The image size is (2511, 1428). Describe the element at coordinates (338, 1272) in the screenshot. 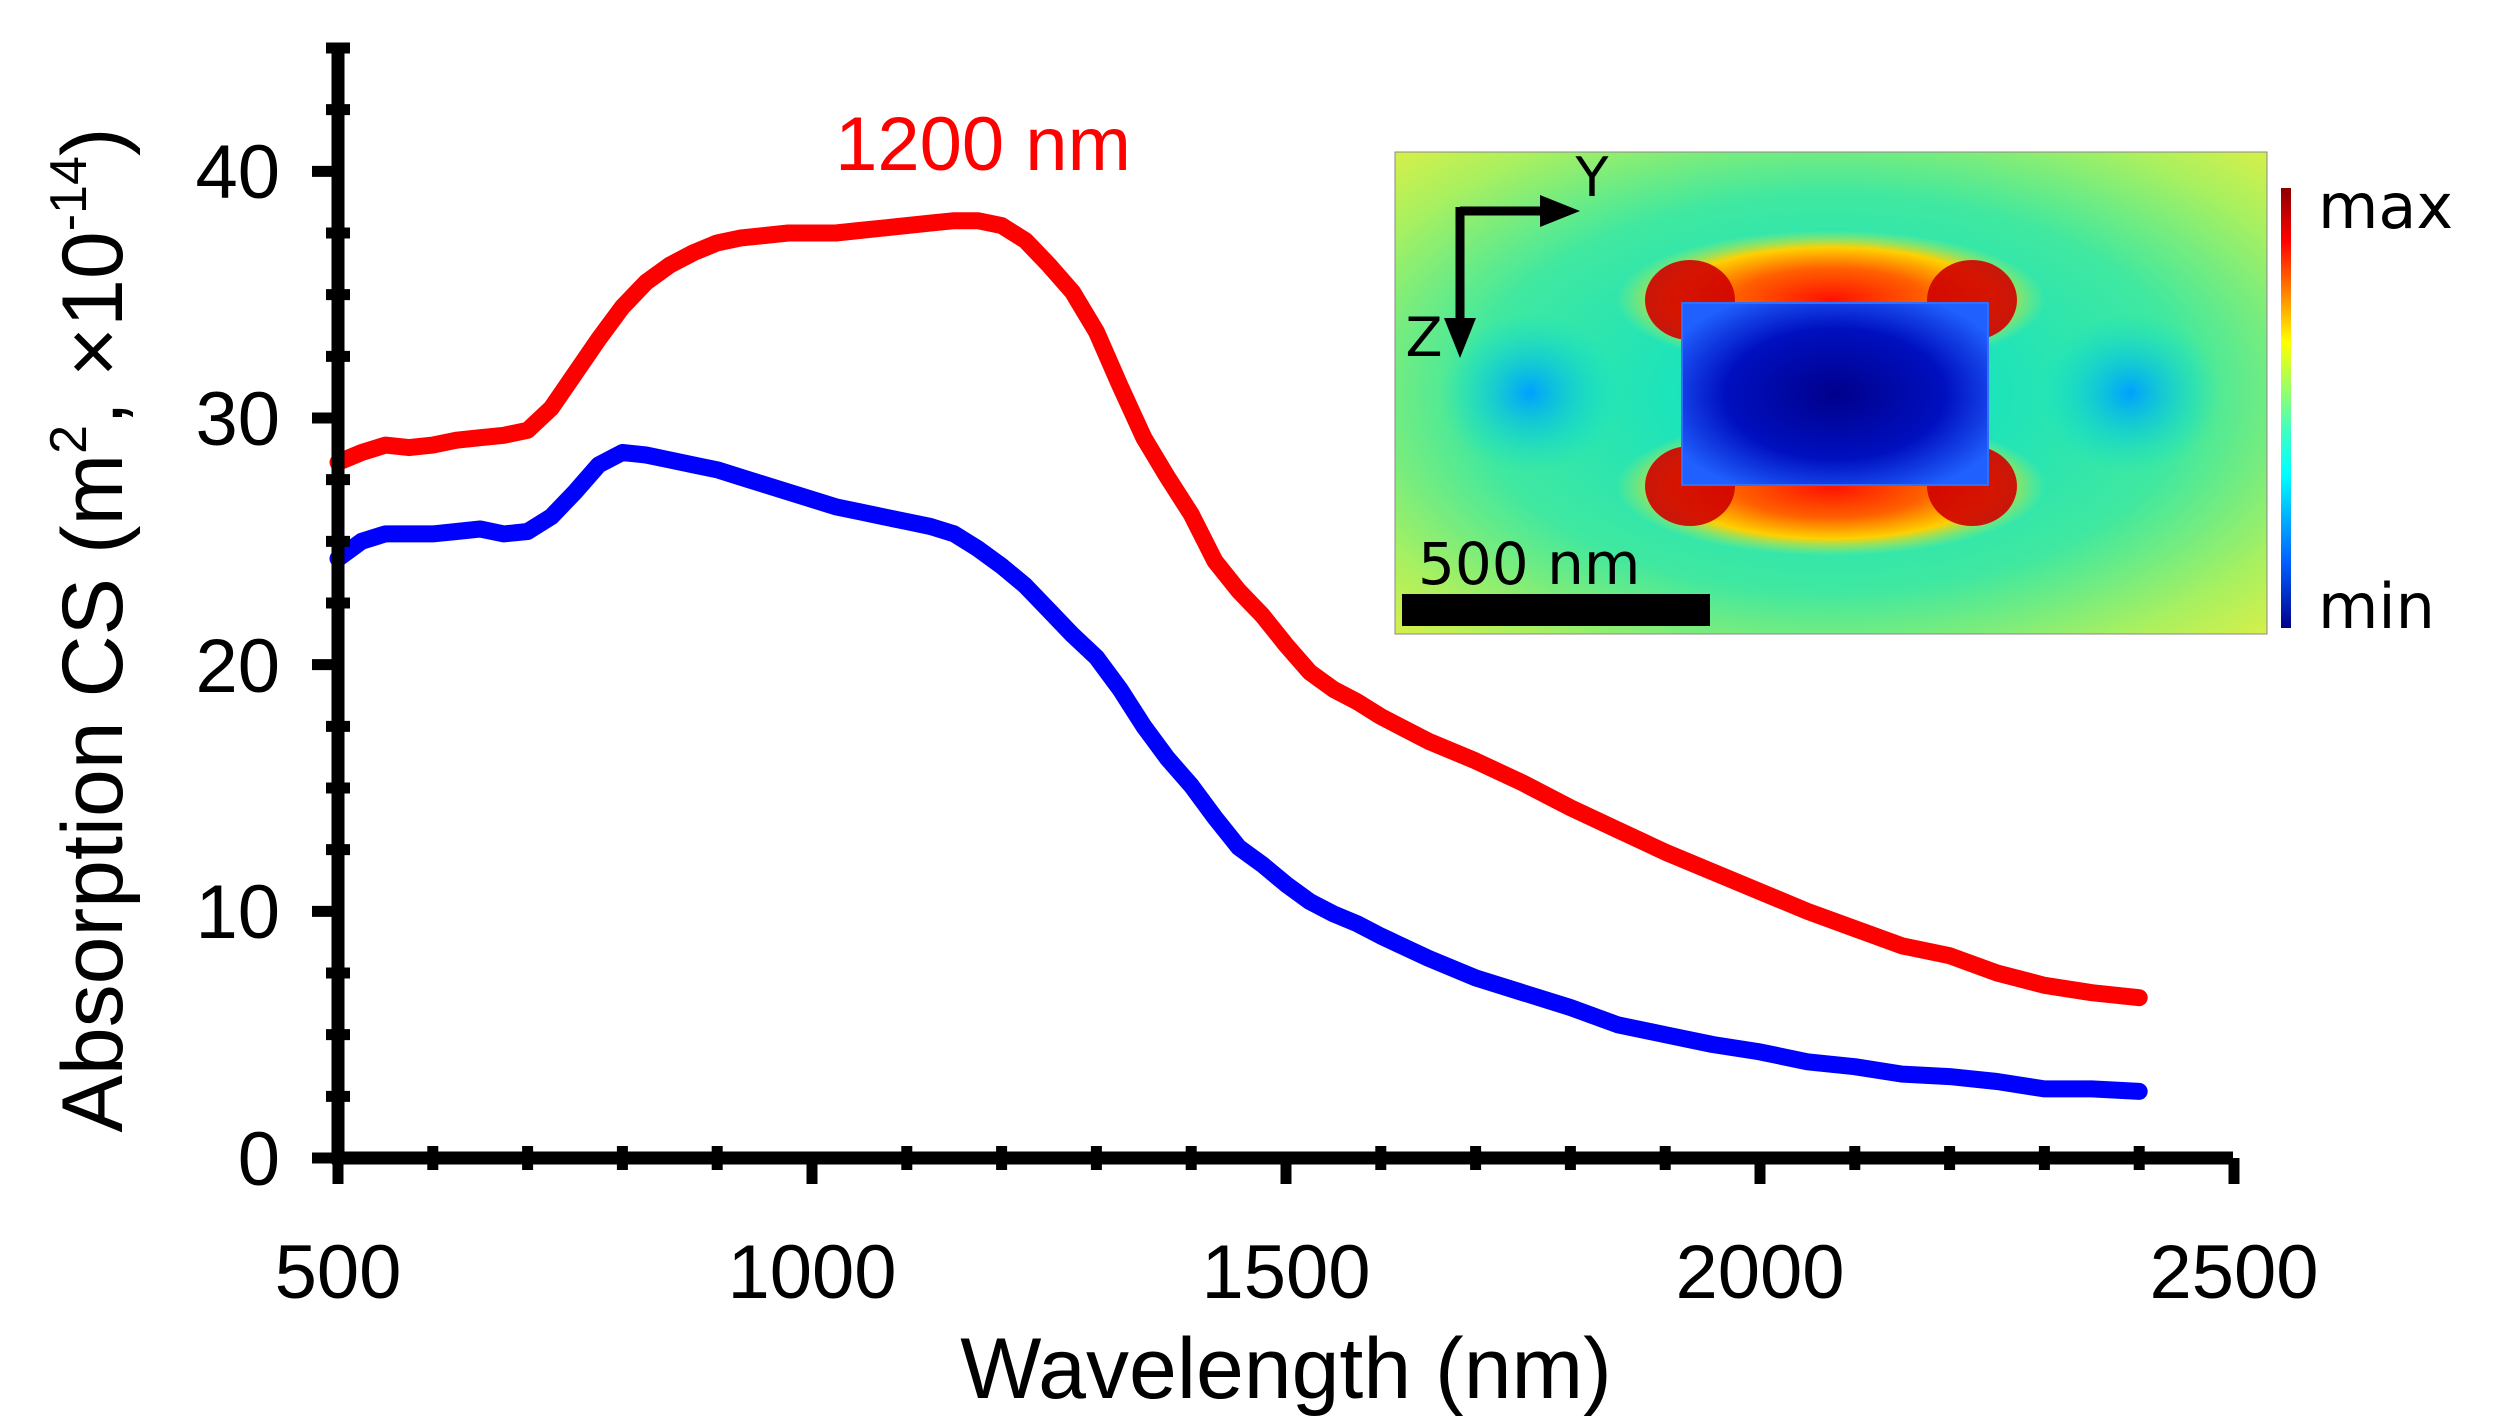

I see `x-tick-label: 500` at that location.